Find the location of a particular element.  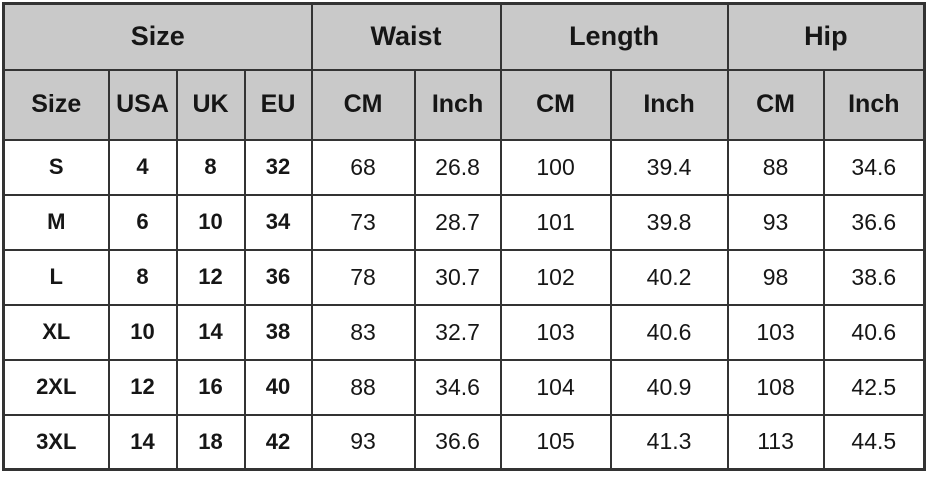

cell-waist-cm: 73 is located at coordinates (363, 222).